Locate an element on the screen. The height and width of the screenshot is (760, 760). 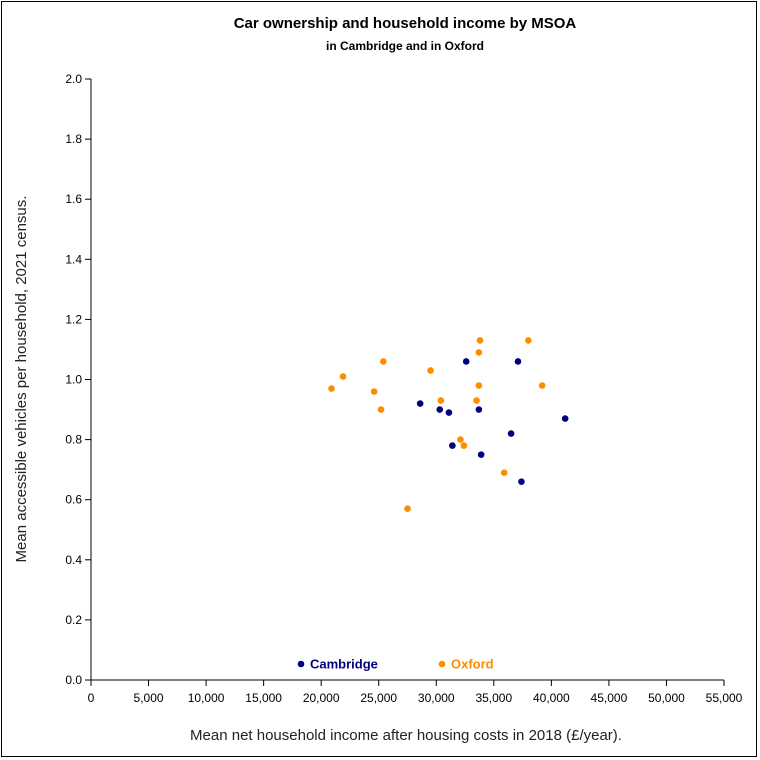
y-tick-label: 1.2 is located at coordinates (73, 319).